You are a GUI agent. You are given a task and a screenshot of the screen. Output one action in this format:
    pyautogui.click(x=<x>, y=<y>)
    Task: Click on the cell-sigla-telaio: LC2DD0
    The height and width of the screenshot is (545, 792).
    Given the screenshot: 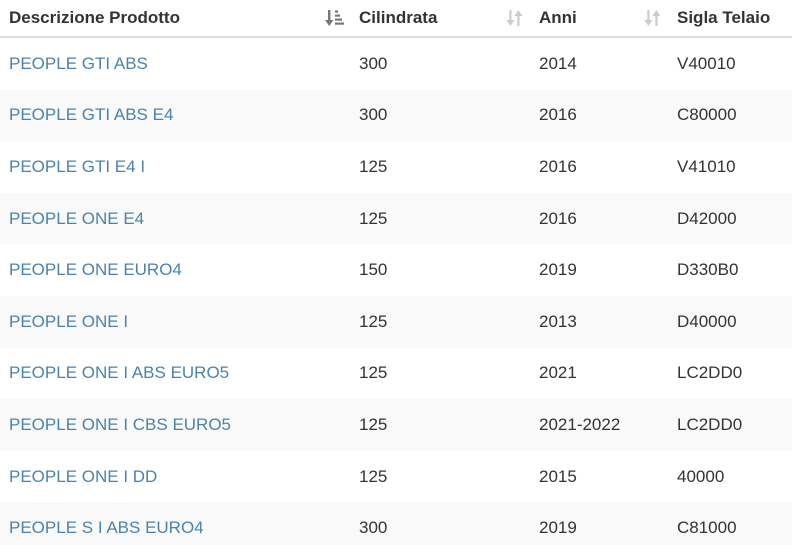 What is the action you would take?
    pyautogui.click(x=734, y=374)
    